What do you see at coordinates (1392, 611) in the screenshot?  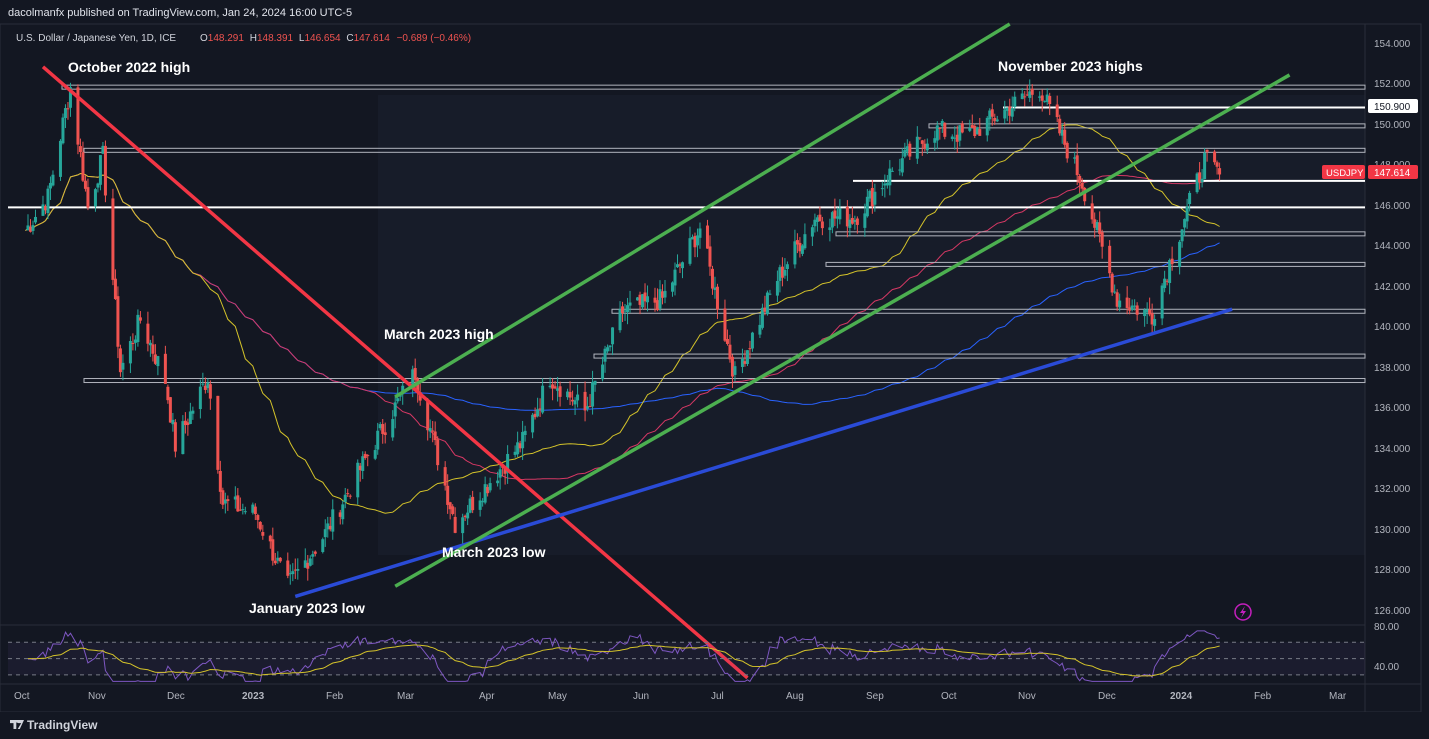 I see `price-tick: 126.000` at bounding box center [1392, 611].